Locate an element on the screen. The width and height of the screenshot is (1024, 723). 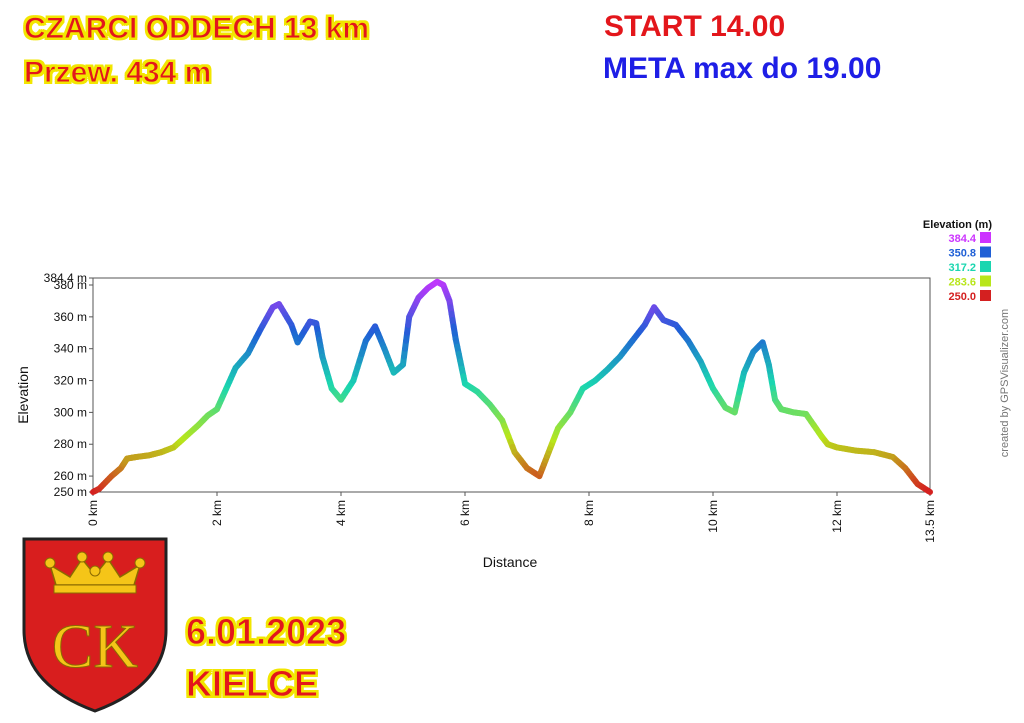
y-tick-label: 280 m is located at coordinates (70, 444).